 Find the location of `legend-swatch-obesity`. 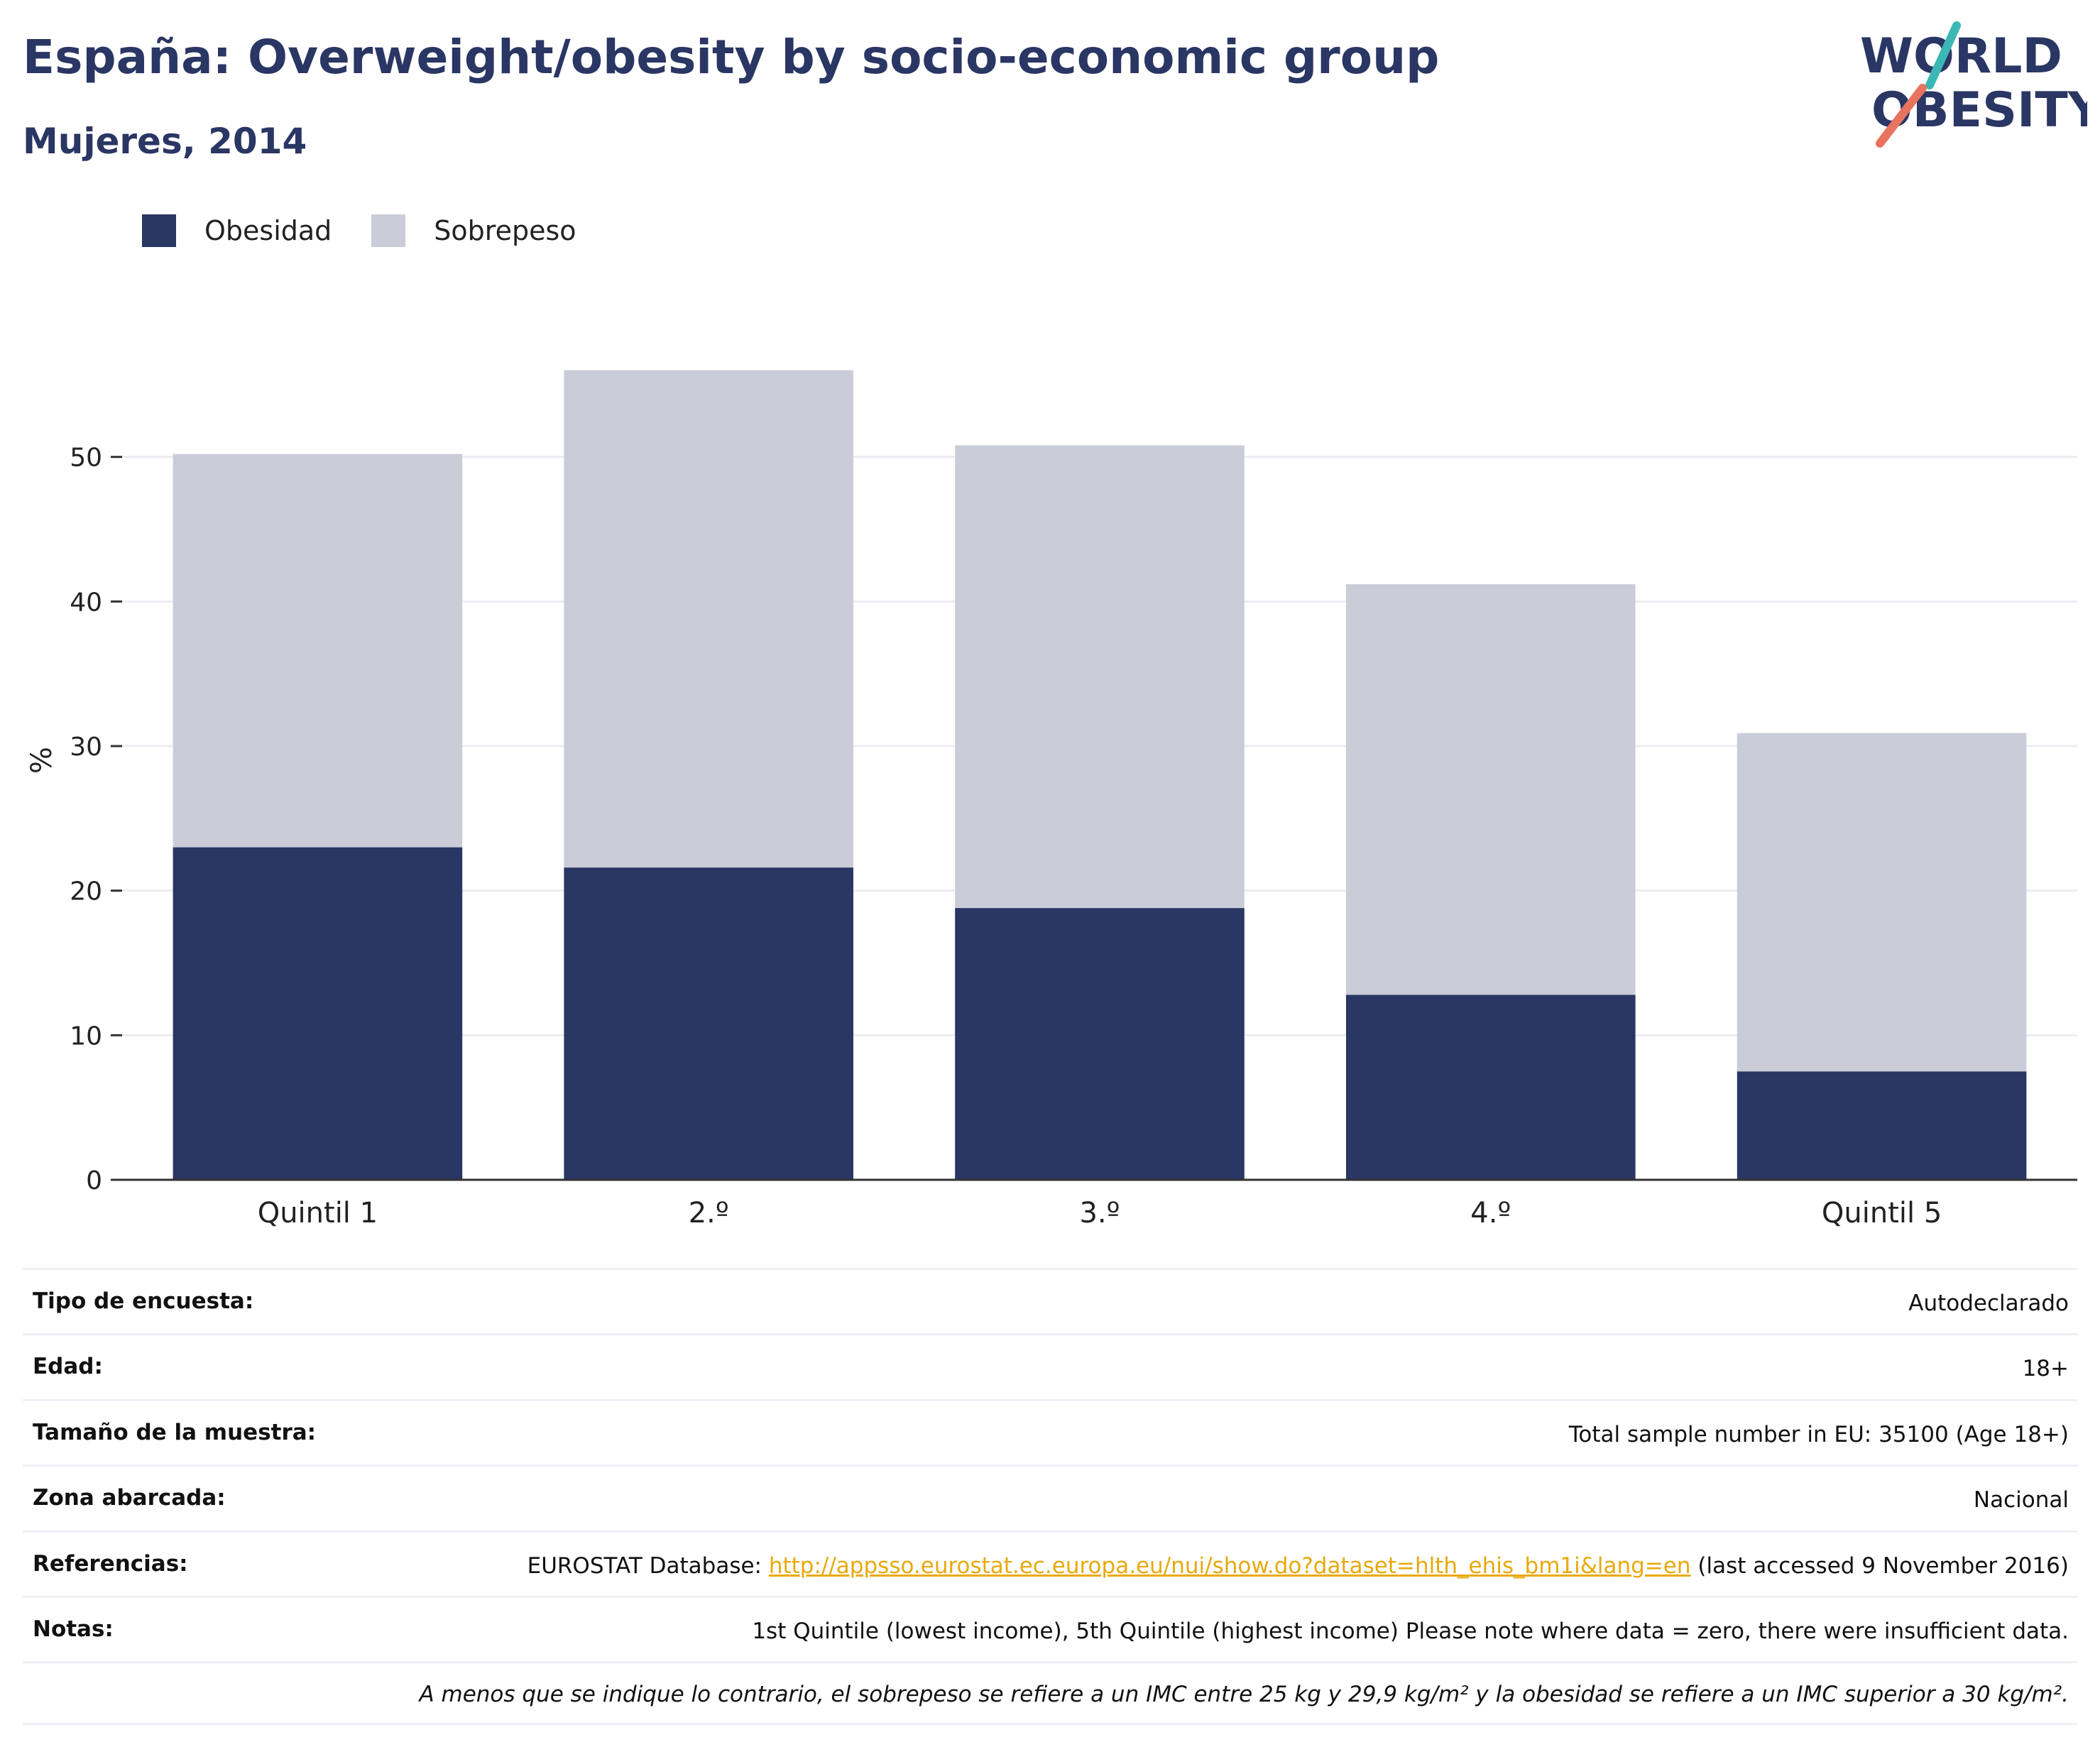

legend-swatch-obesity is located at coordinates (159, 230).